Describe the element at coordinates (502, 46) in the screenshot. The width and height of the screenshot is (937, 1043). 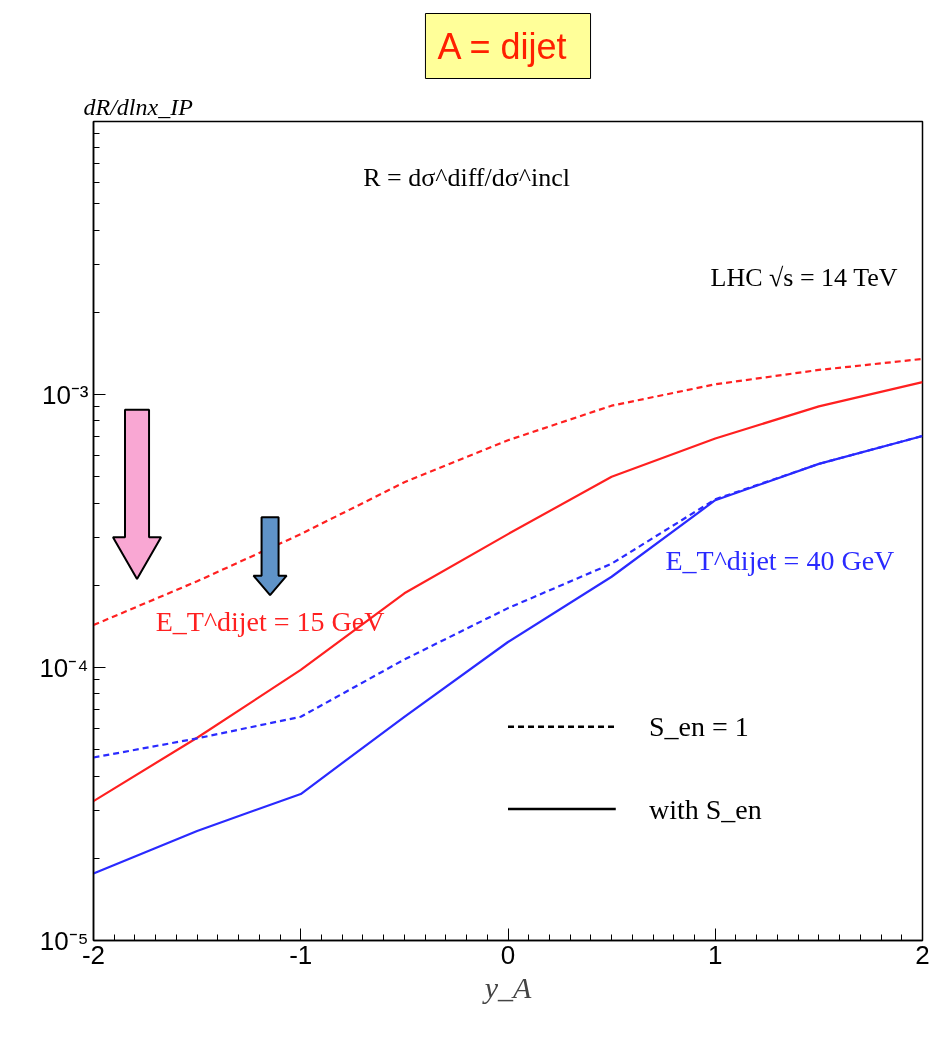
I see `chart-title: A = dijet` at that location.